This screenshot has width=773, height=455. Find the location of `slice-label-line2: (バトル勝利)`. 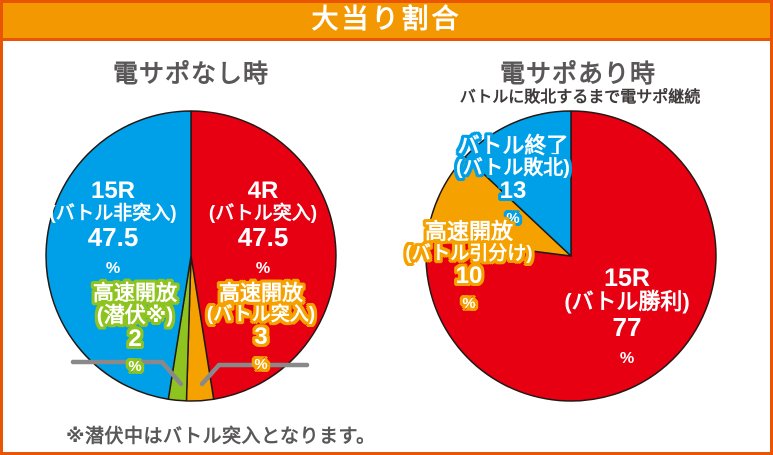

slice-label-line2: (バトル勝利) is located at coordinates (627, 301).